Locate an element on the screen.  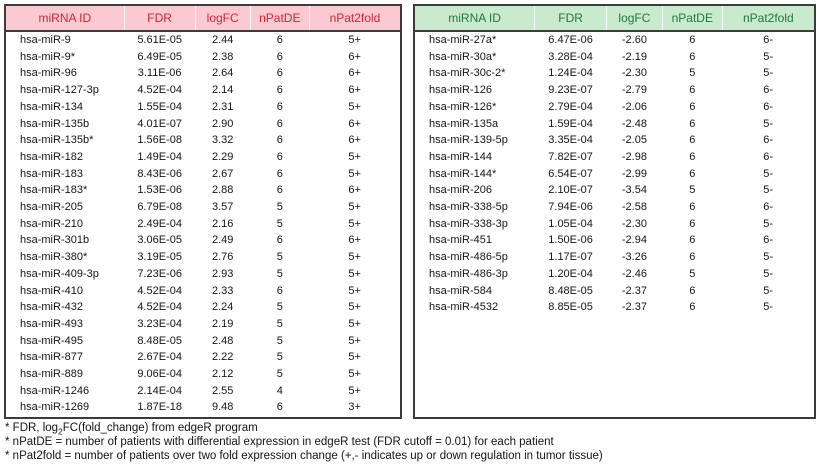
table-cell: hsa-miR-134 is located at coordinates (51, 106).